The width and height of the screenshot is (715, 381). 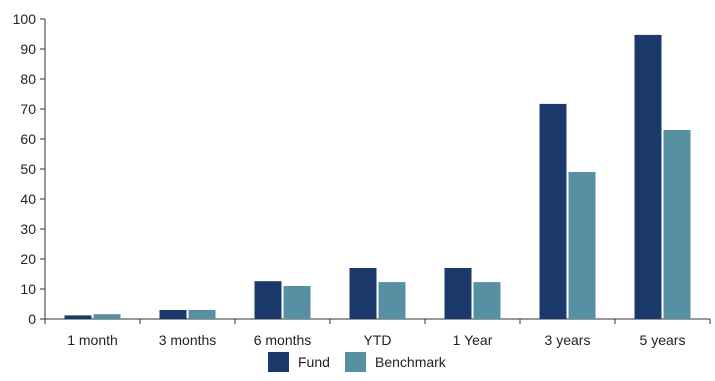 What do you see at coordinates (283, 340) in the screenshot?
I see `x-tick-label: 6 months` at bounding box center [283, 340].